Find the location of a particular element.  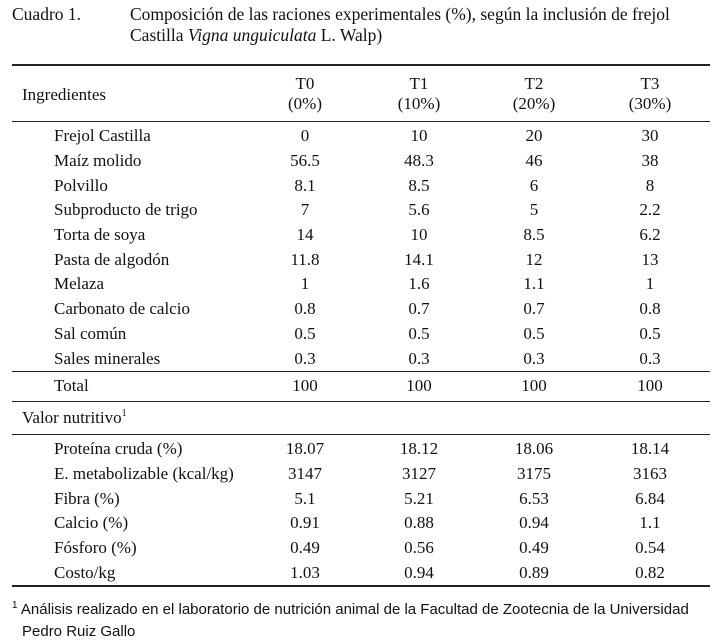

table-row: Sal común 0.5 0.5 0.5 0.5 is located at coordinates (361, 334).